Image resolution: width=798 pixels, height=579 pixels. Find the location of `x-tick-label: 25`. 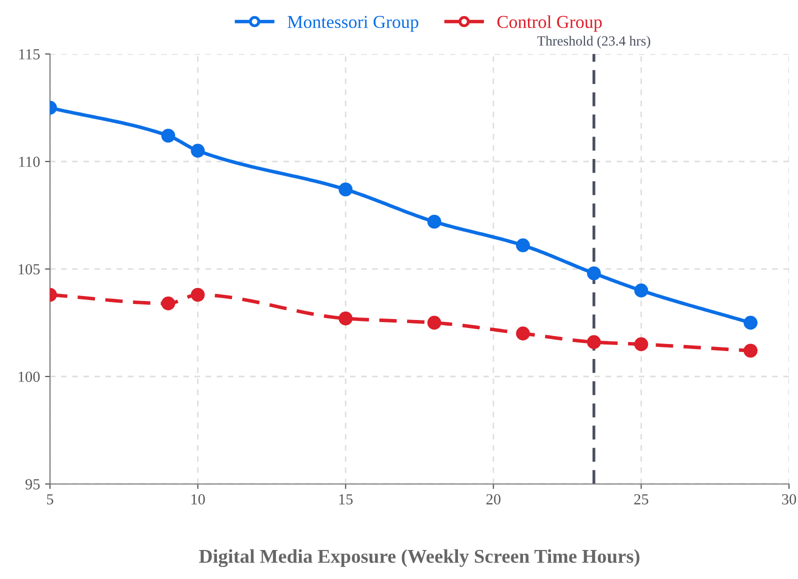

x-tick-label: 25 is located at coordinates (641, 499).